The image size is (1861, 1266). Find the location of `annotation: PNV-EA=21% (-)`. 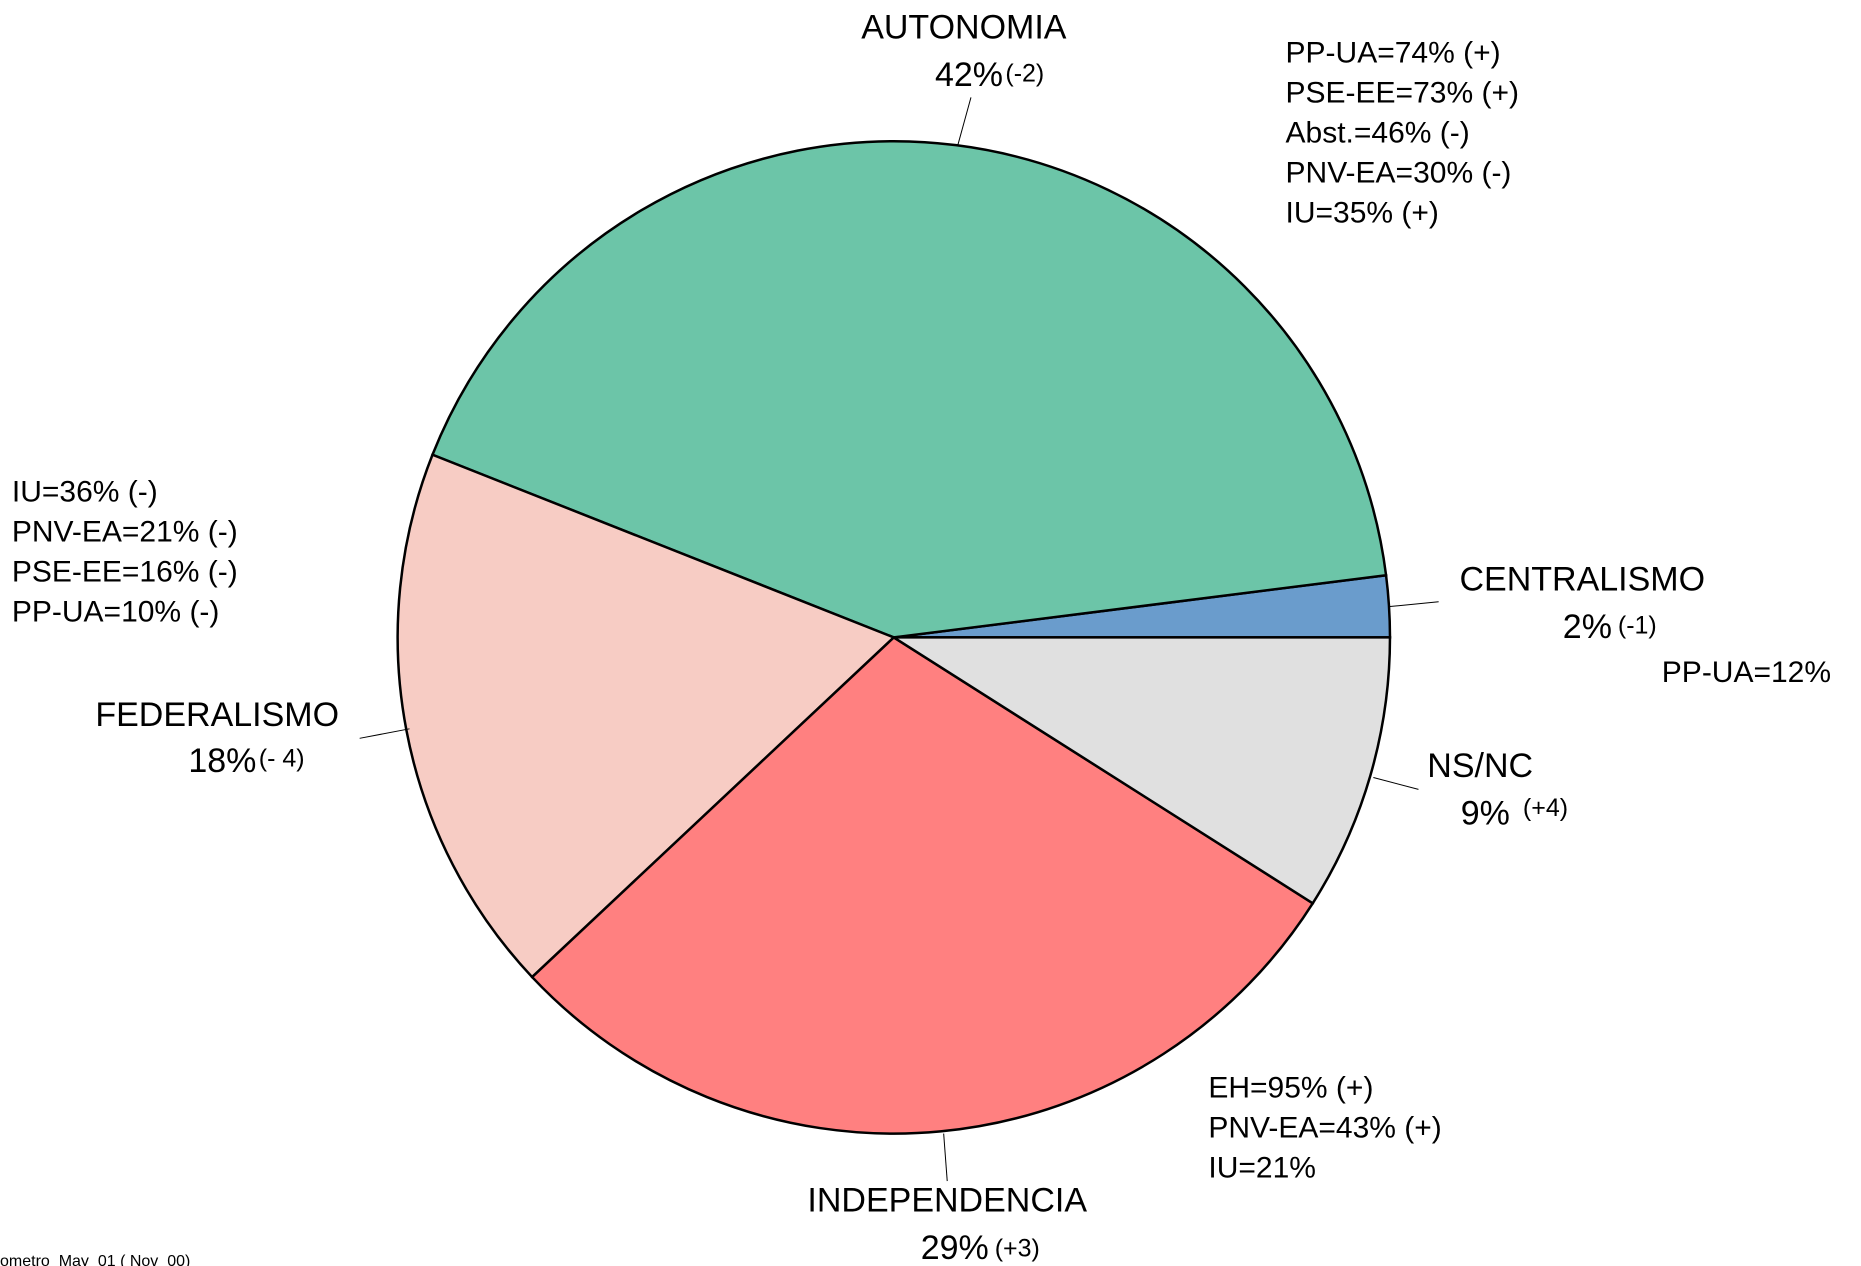

annotation: PNV-EA=21% (-) is located at coordinates (125, 532).